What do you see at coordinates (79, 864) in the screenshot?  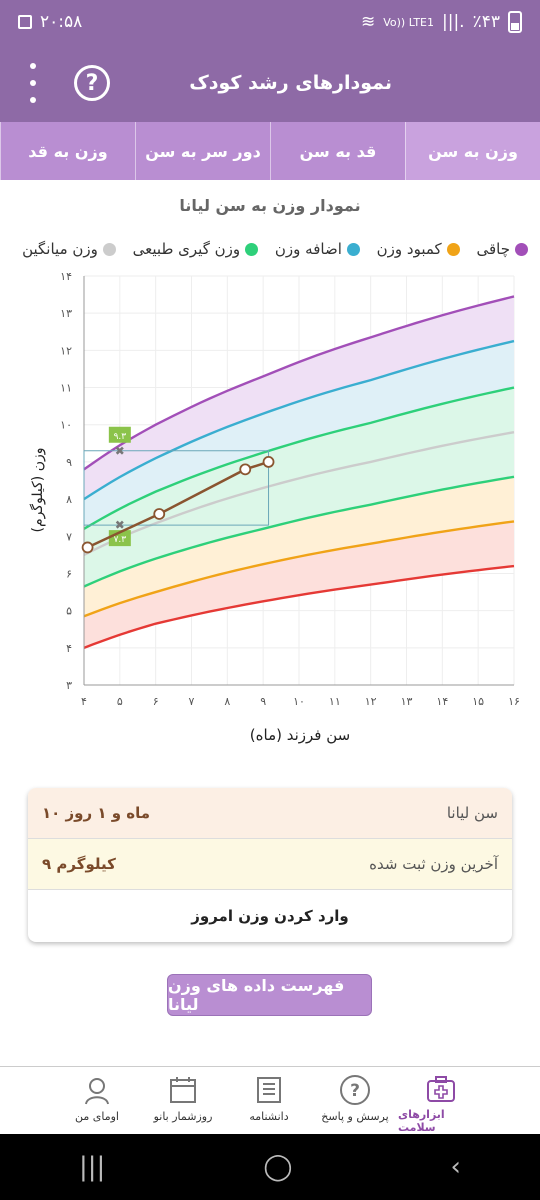 I see `weight-value: ۹ کیلوگرم` at bounding box center [79, 864].